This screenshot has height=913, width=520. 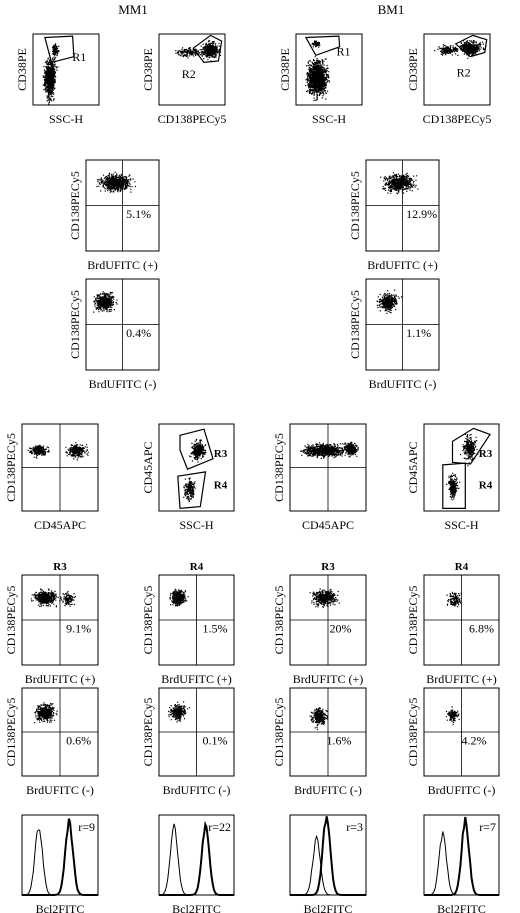 I want to click on percent-label: 1.1%, so click(x=418, y=333).